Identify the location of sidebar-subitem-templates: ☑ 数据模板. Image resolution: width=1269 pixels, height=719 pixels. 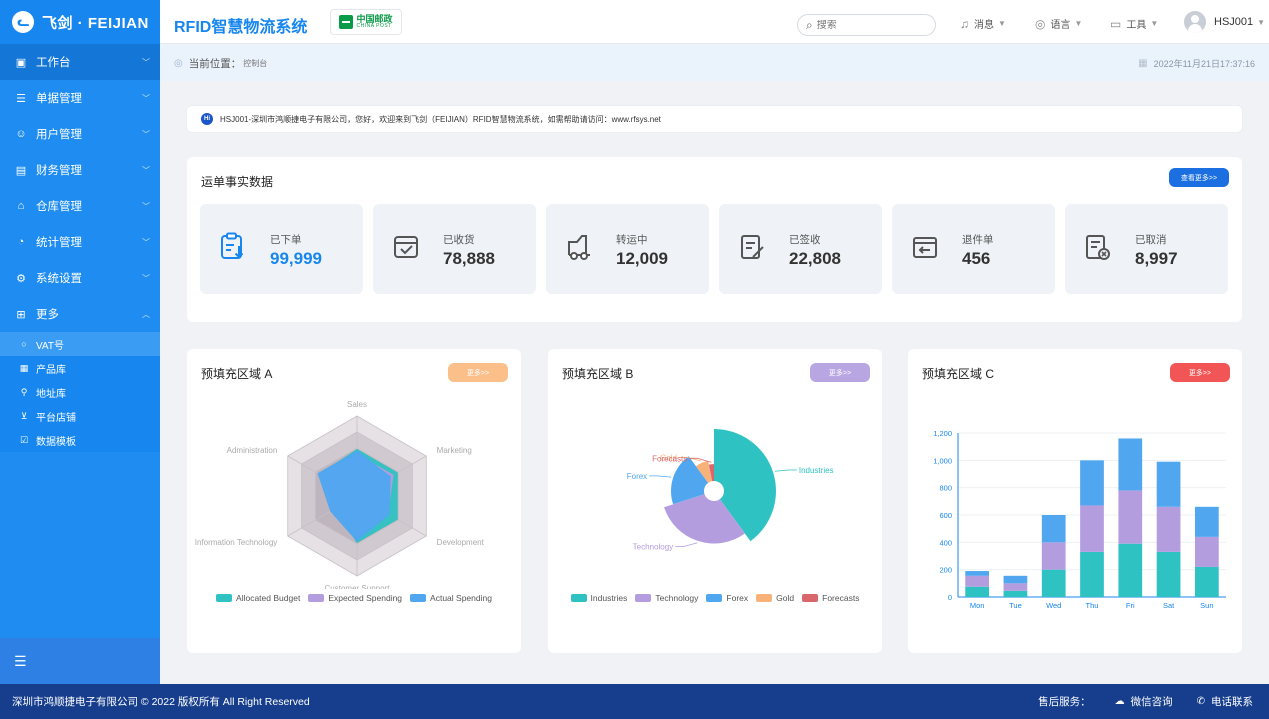
(80, 440).